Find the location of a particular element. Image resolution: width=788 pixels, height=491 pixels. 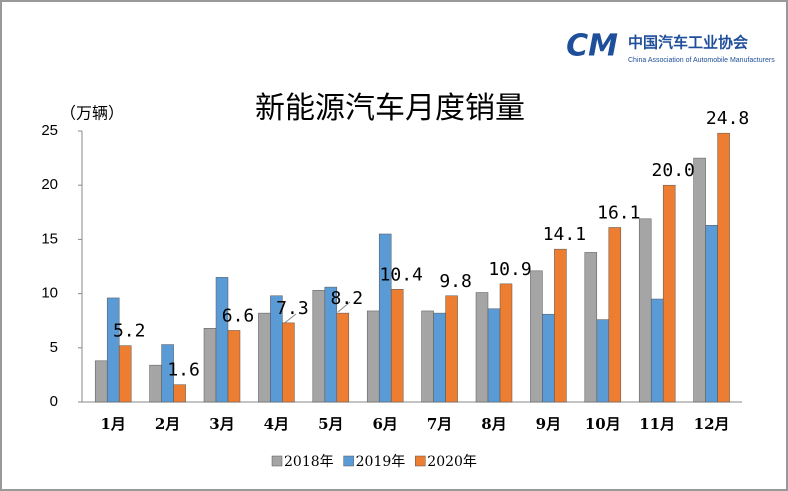

x-tick-label: 12月 is located at coordinates (712, 424).